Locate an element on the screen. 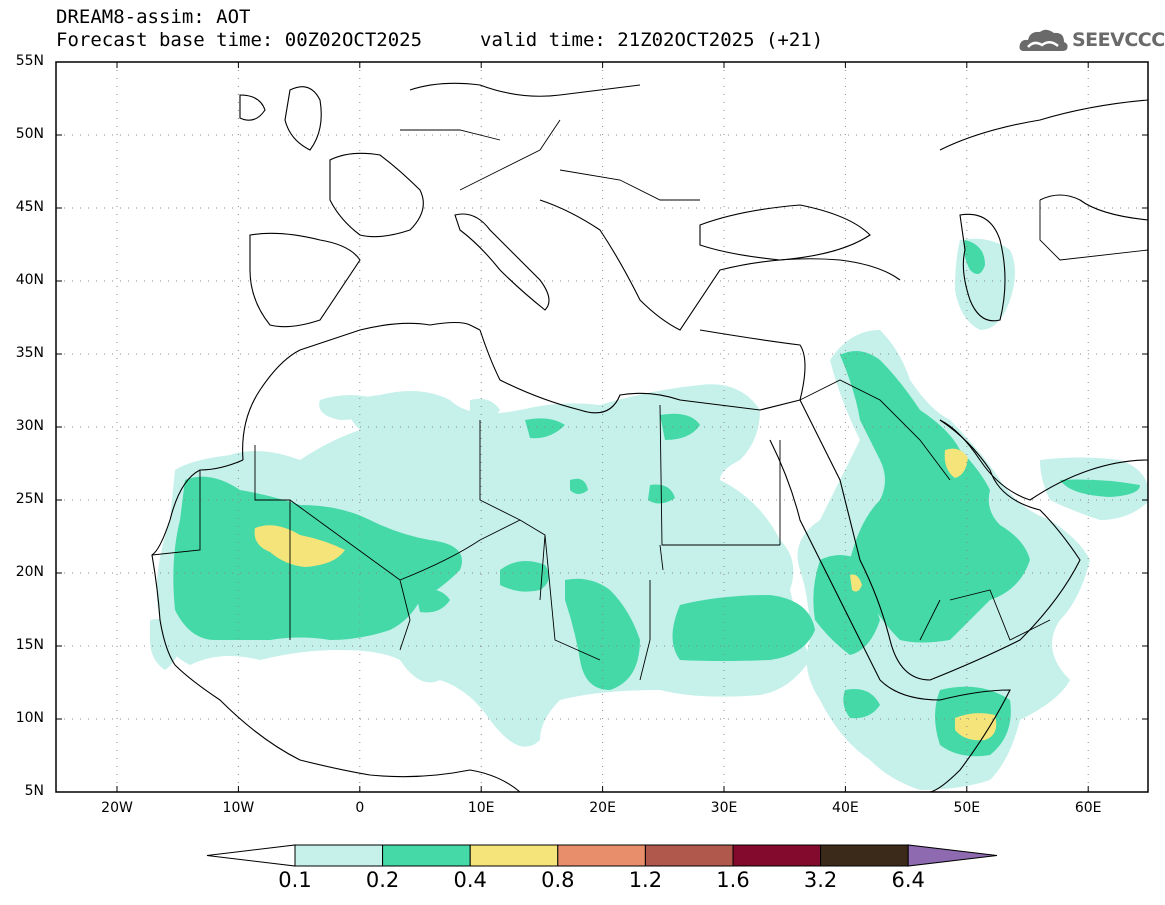 The height and width of the screenshot is (905, 1165). lat-label: 25N is located at coordinates (29, 499).